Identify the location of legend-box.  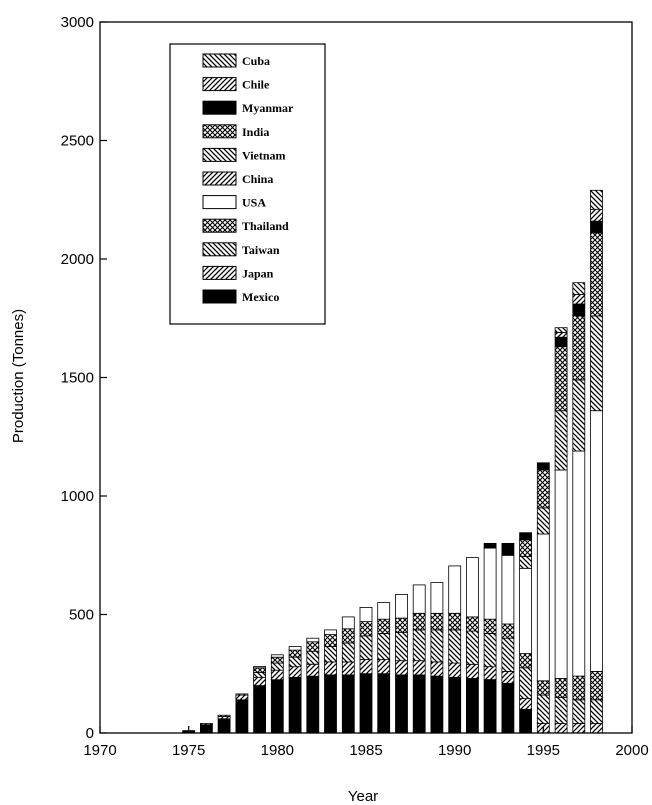
(247, 184).